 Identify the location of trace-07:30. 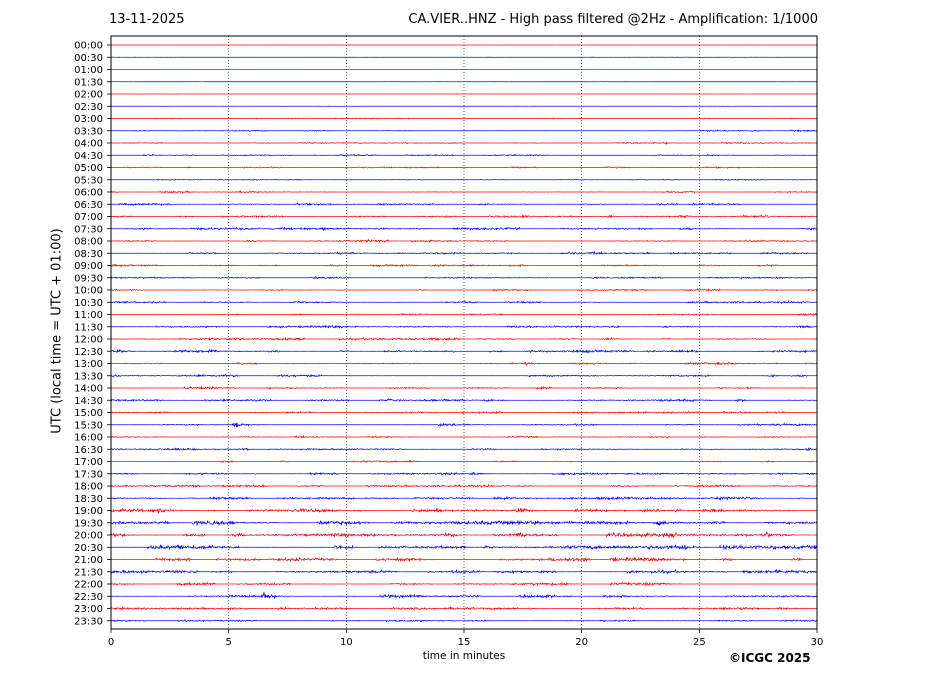
(463, 229).